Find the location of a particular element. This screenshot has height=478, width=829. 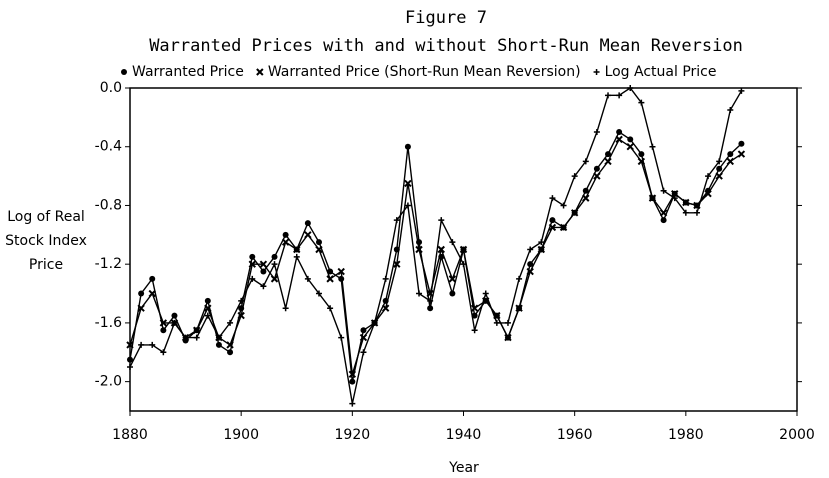

x-tick-label: 1960 is located at coordinates (575, 435).